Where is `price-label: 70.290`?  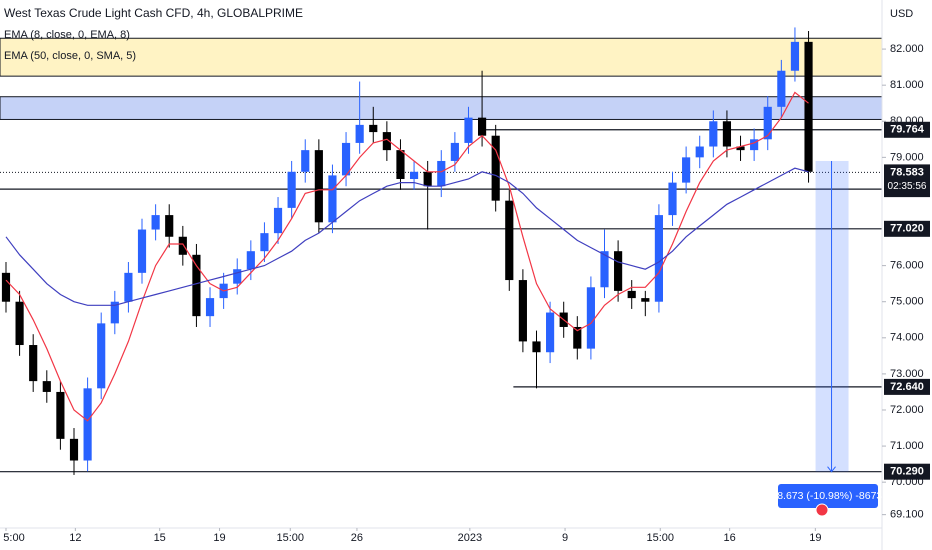 price-label: 70.290 is located at coordinates (907, 472).